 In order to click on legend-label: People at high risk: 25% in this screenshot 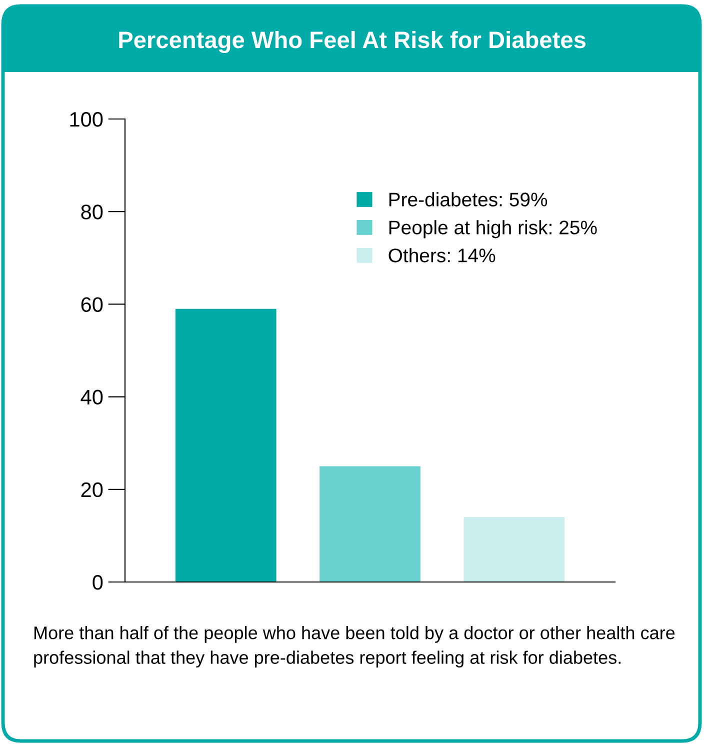, I will do `click(493, 229)`.